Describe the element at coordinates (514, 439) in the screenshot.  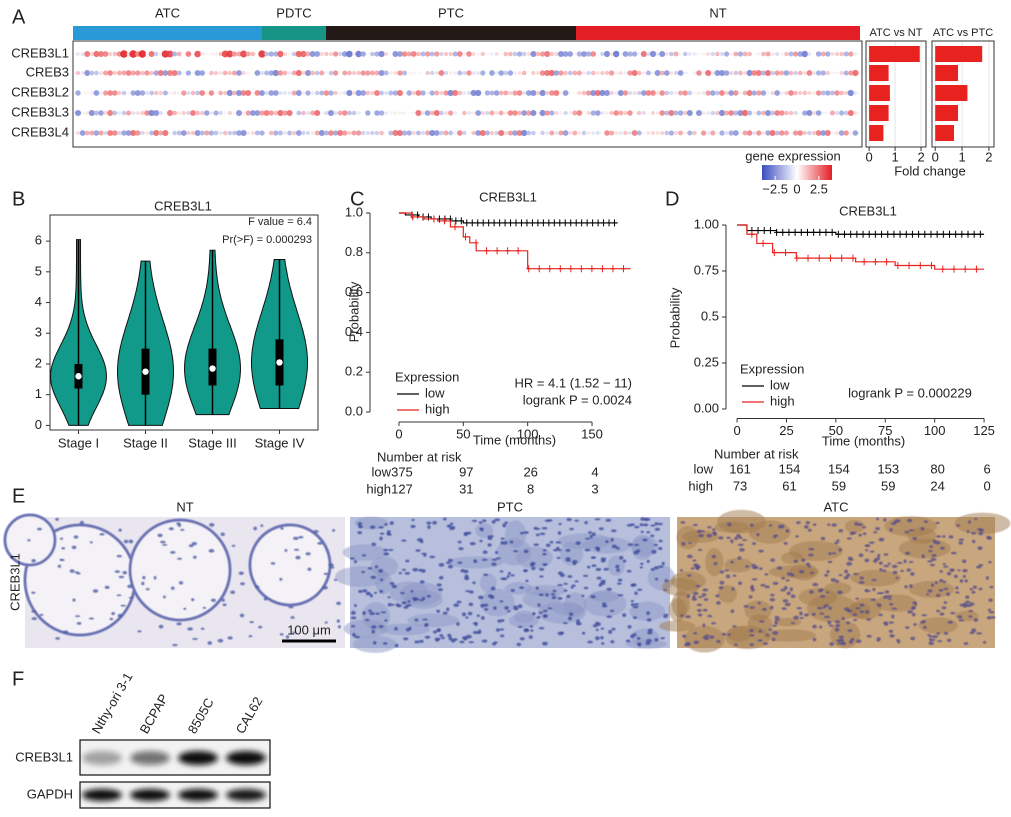
I see `x-axis-label: Time (months)` at that location.